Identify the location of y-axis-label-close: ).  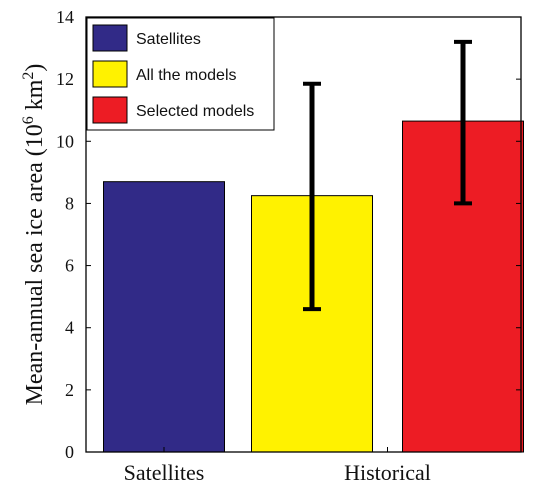
(35, 68).